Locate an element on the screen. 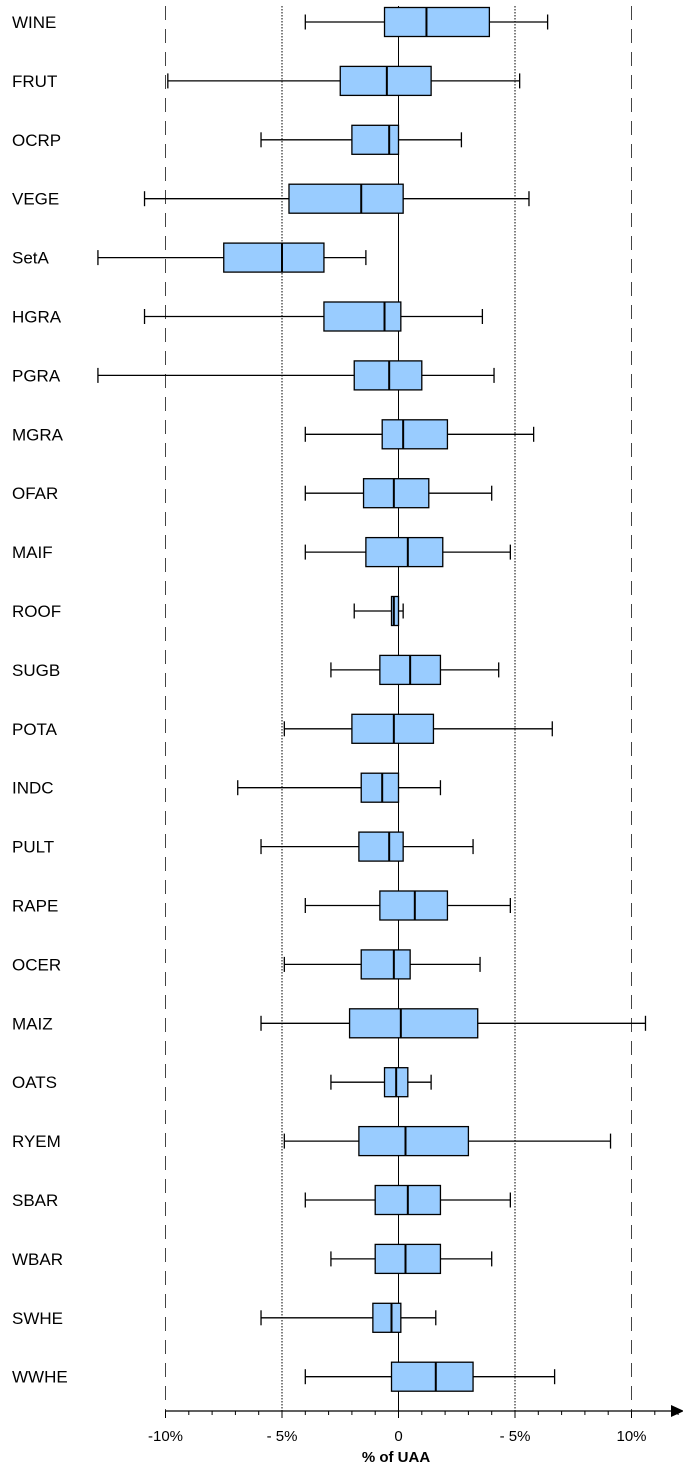 Image resolution: width=683 pixels, height=1466 pixels. category-label: INDC is located at coordinates (33, 788).